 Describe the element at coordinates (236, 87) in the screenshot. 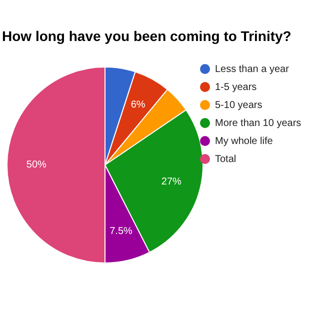

I see `legend-label: 1-5 years` at that location.